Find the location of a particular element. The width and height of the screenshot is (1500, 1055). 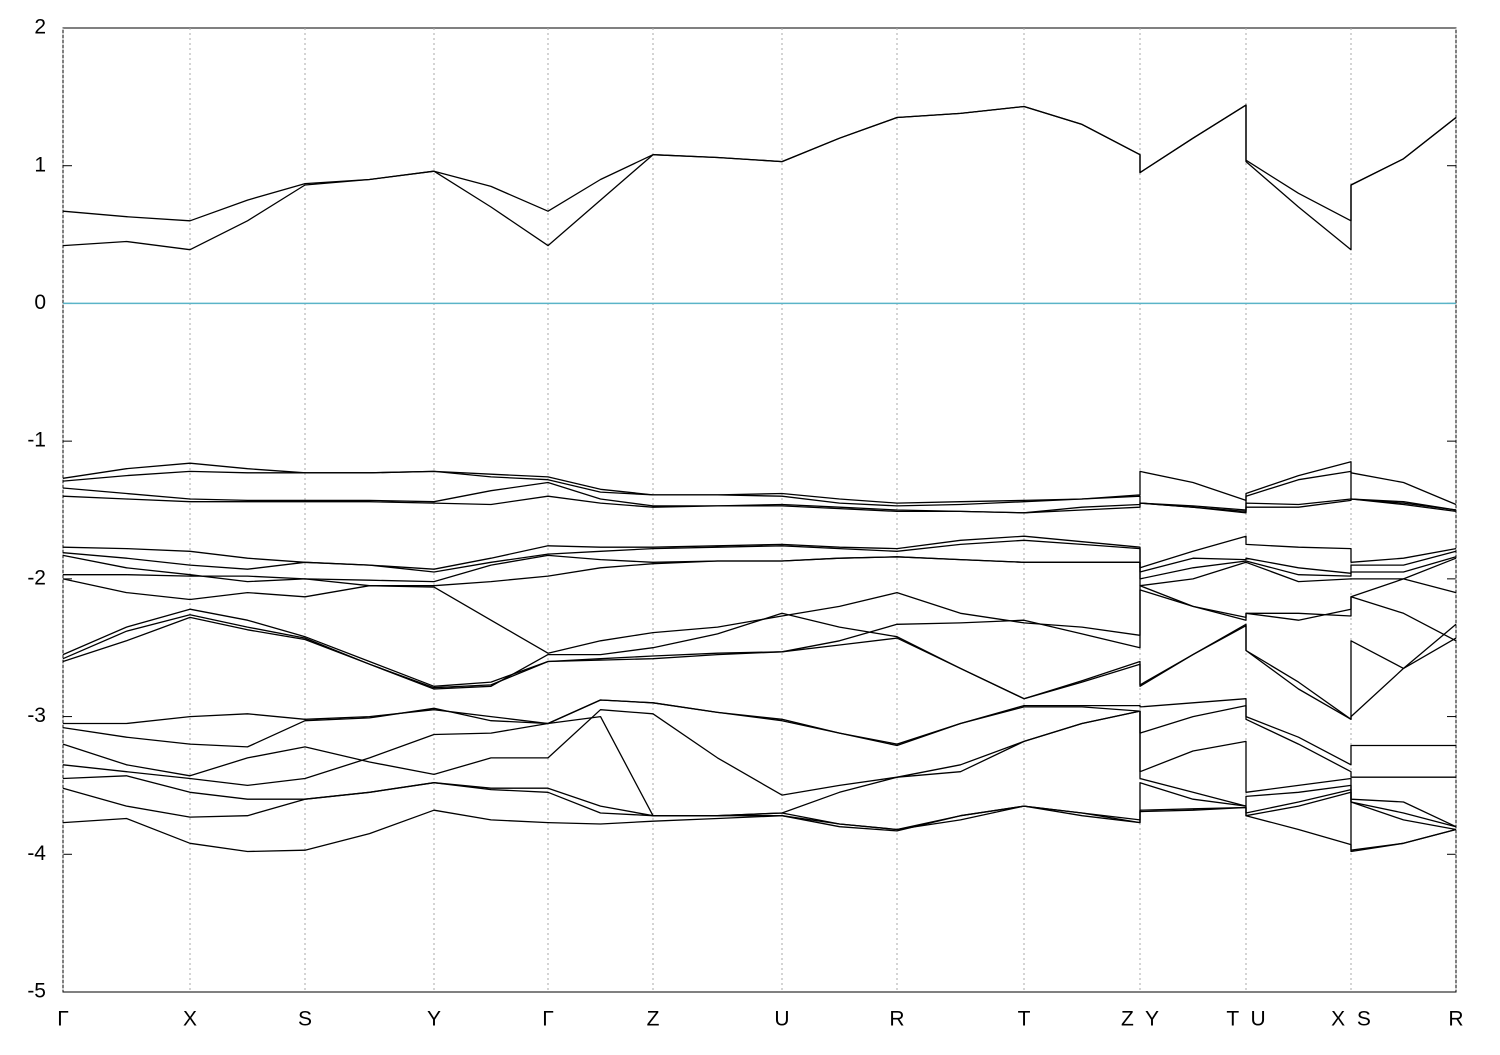

y-tick-label: -4 is located at coordinates (36, 853).